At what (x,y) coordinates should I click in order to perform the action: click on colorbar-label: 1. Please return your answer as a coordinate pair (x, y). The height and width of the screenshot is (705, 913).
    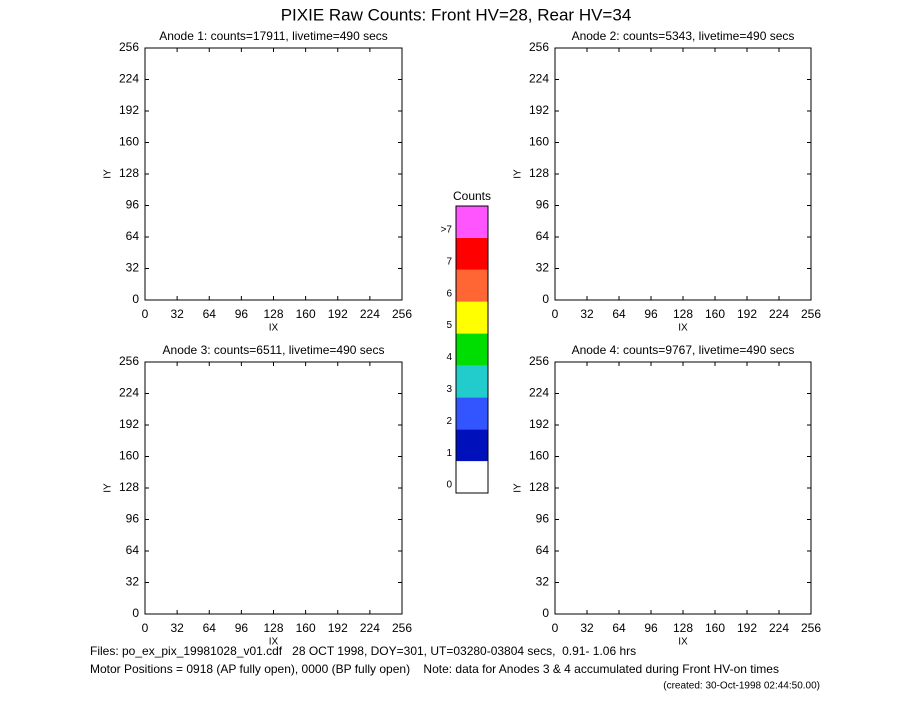
    Looking at the image, I should click on (449, 453).